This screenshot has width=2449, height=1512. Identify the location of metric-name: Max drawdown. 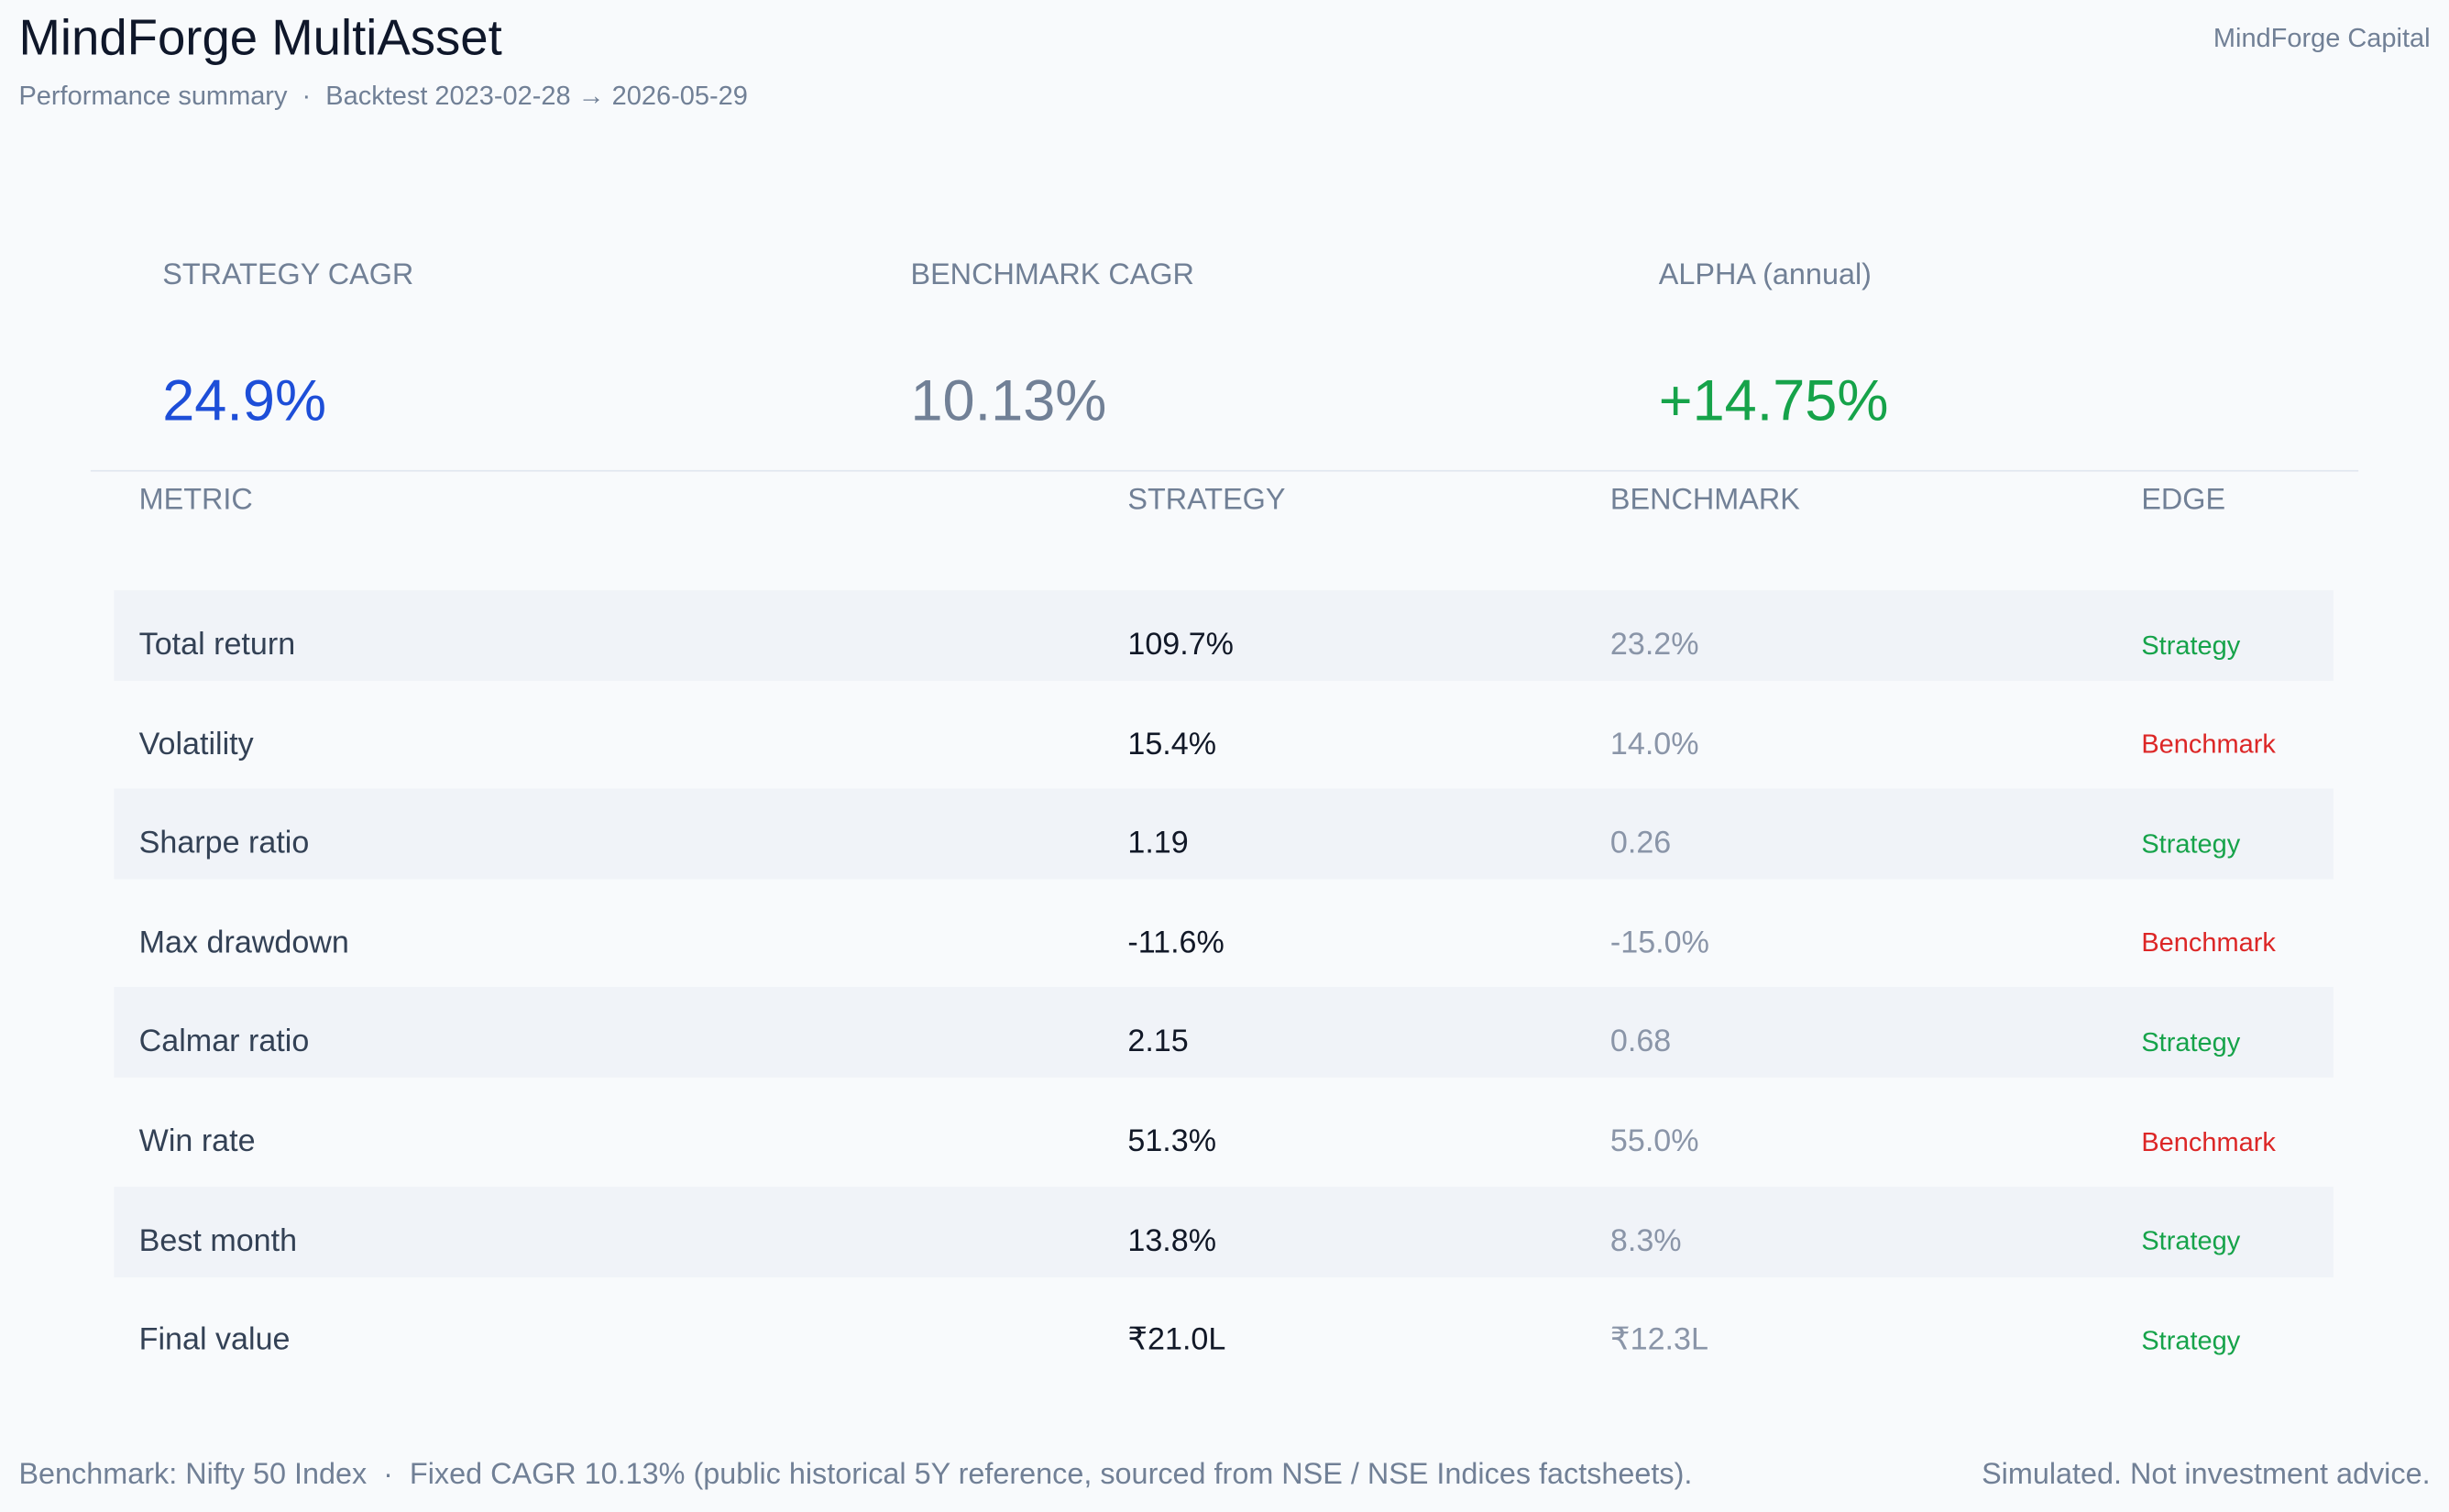
(243, 943).